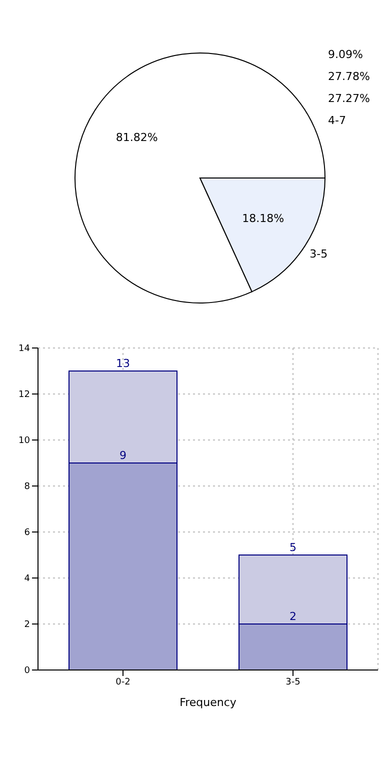 The height and width of the screenshot is (780, 390). I want to click on y-tick-label: 12, so click(24, 395).